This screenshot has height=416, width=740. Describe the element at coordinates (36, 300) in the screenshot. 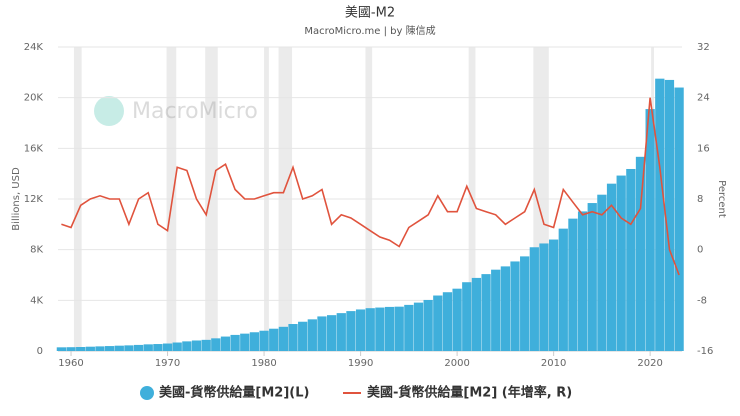

I see `y-tick-label: 4K` at that location.